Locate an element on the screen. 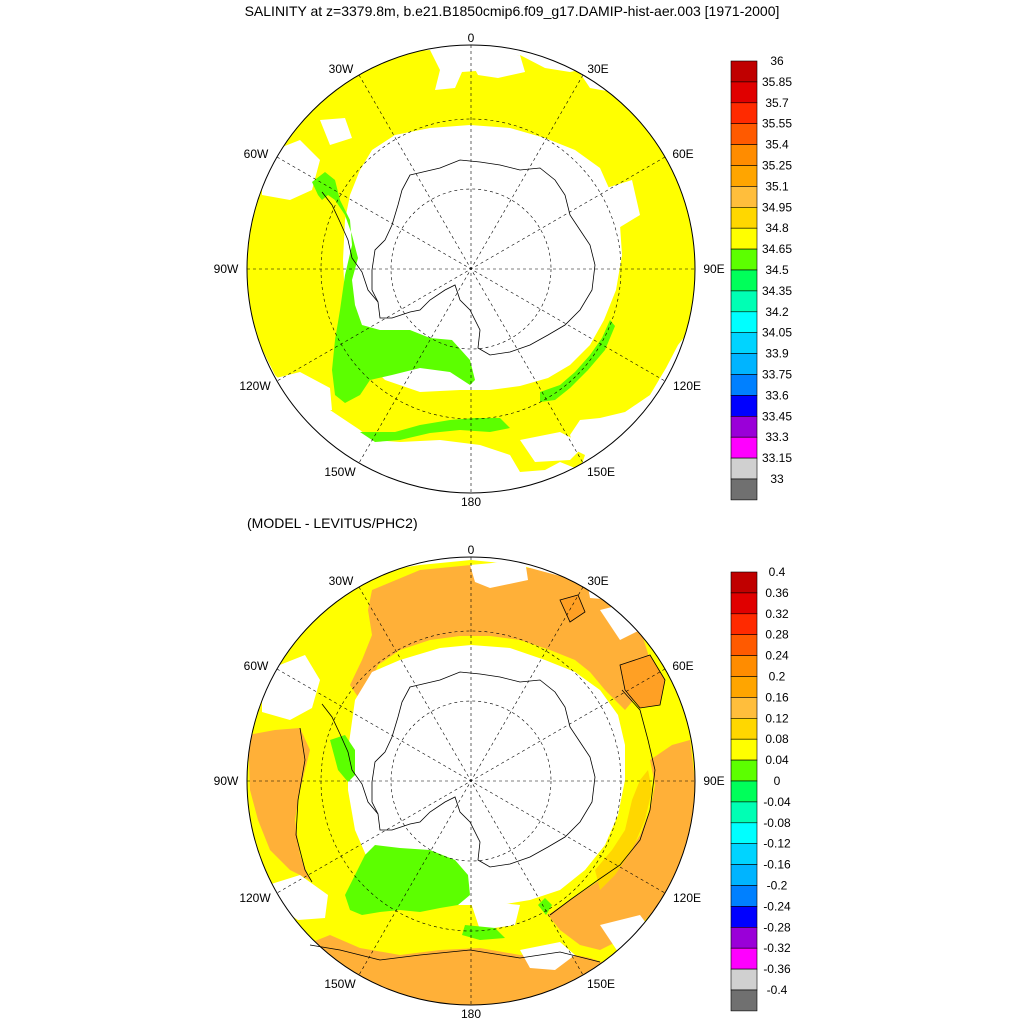  salinity-green-peninsula is located at coordinates (393, 287).